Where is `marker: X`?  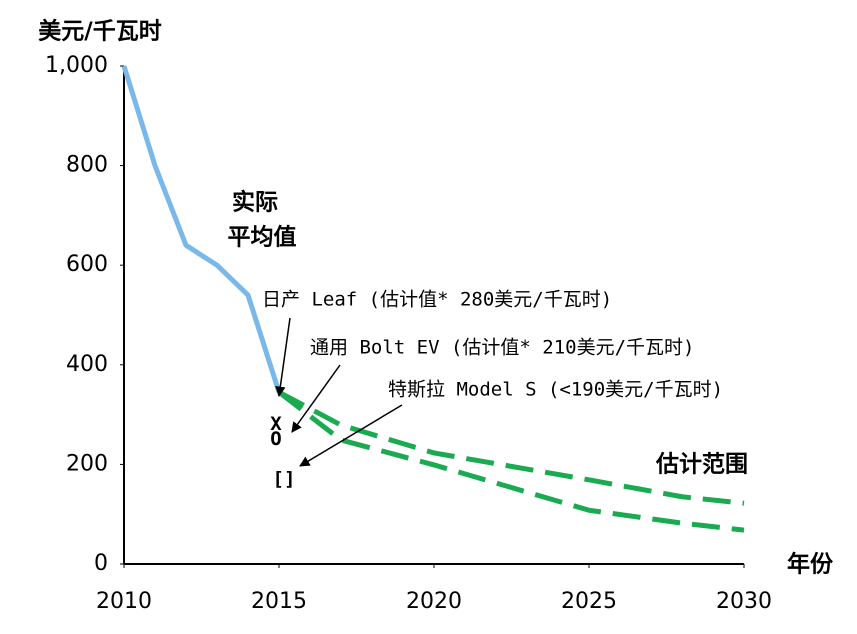 marker: X is located at coordinates (276, 424).